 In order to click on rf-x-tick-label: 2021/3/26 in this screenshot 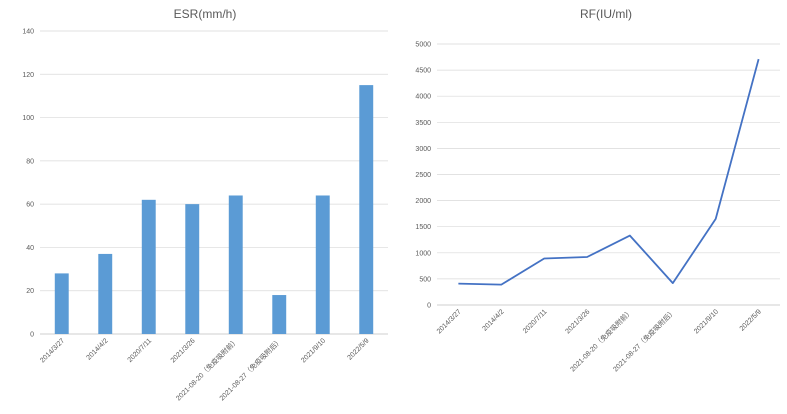, I will do `click(577, 321)`.